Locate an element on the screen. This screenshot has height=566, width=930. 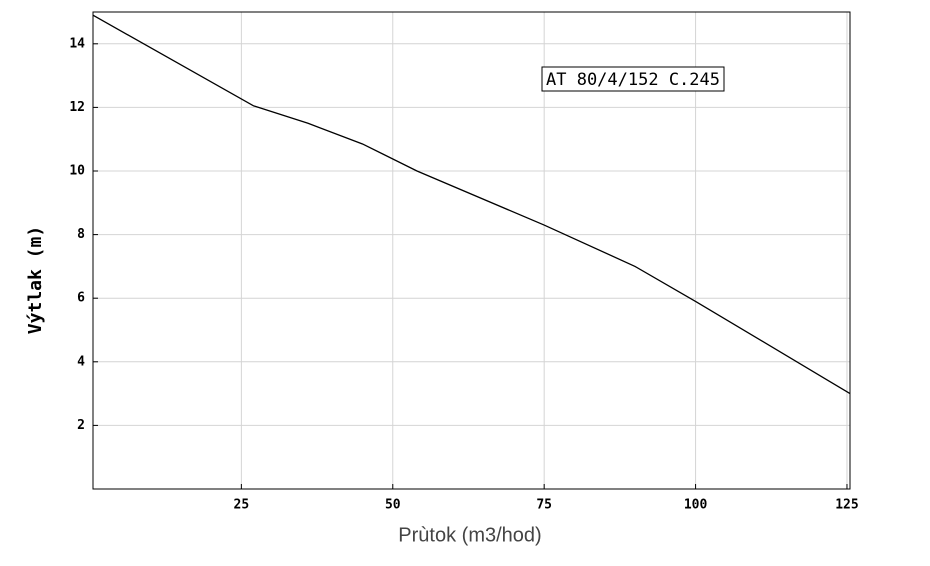
y-axis-label: Výtlak (m) is located at coordinates (35, 280).